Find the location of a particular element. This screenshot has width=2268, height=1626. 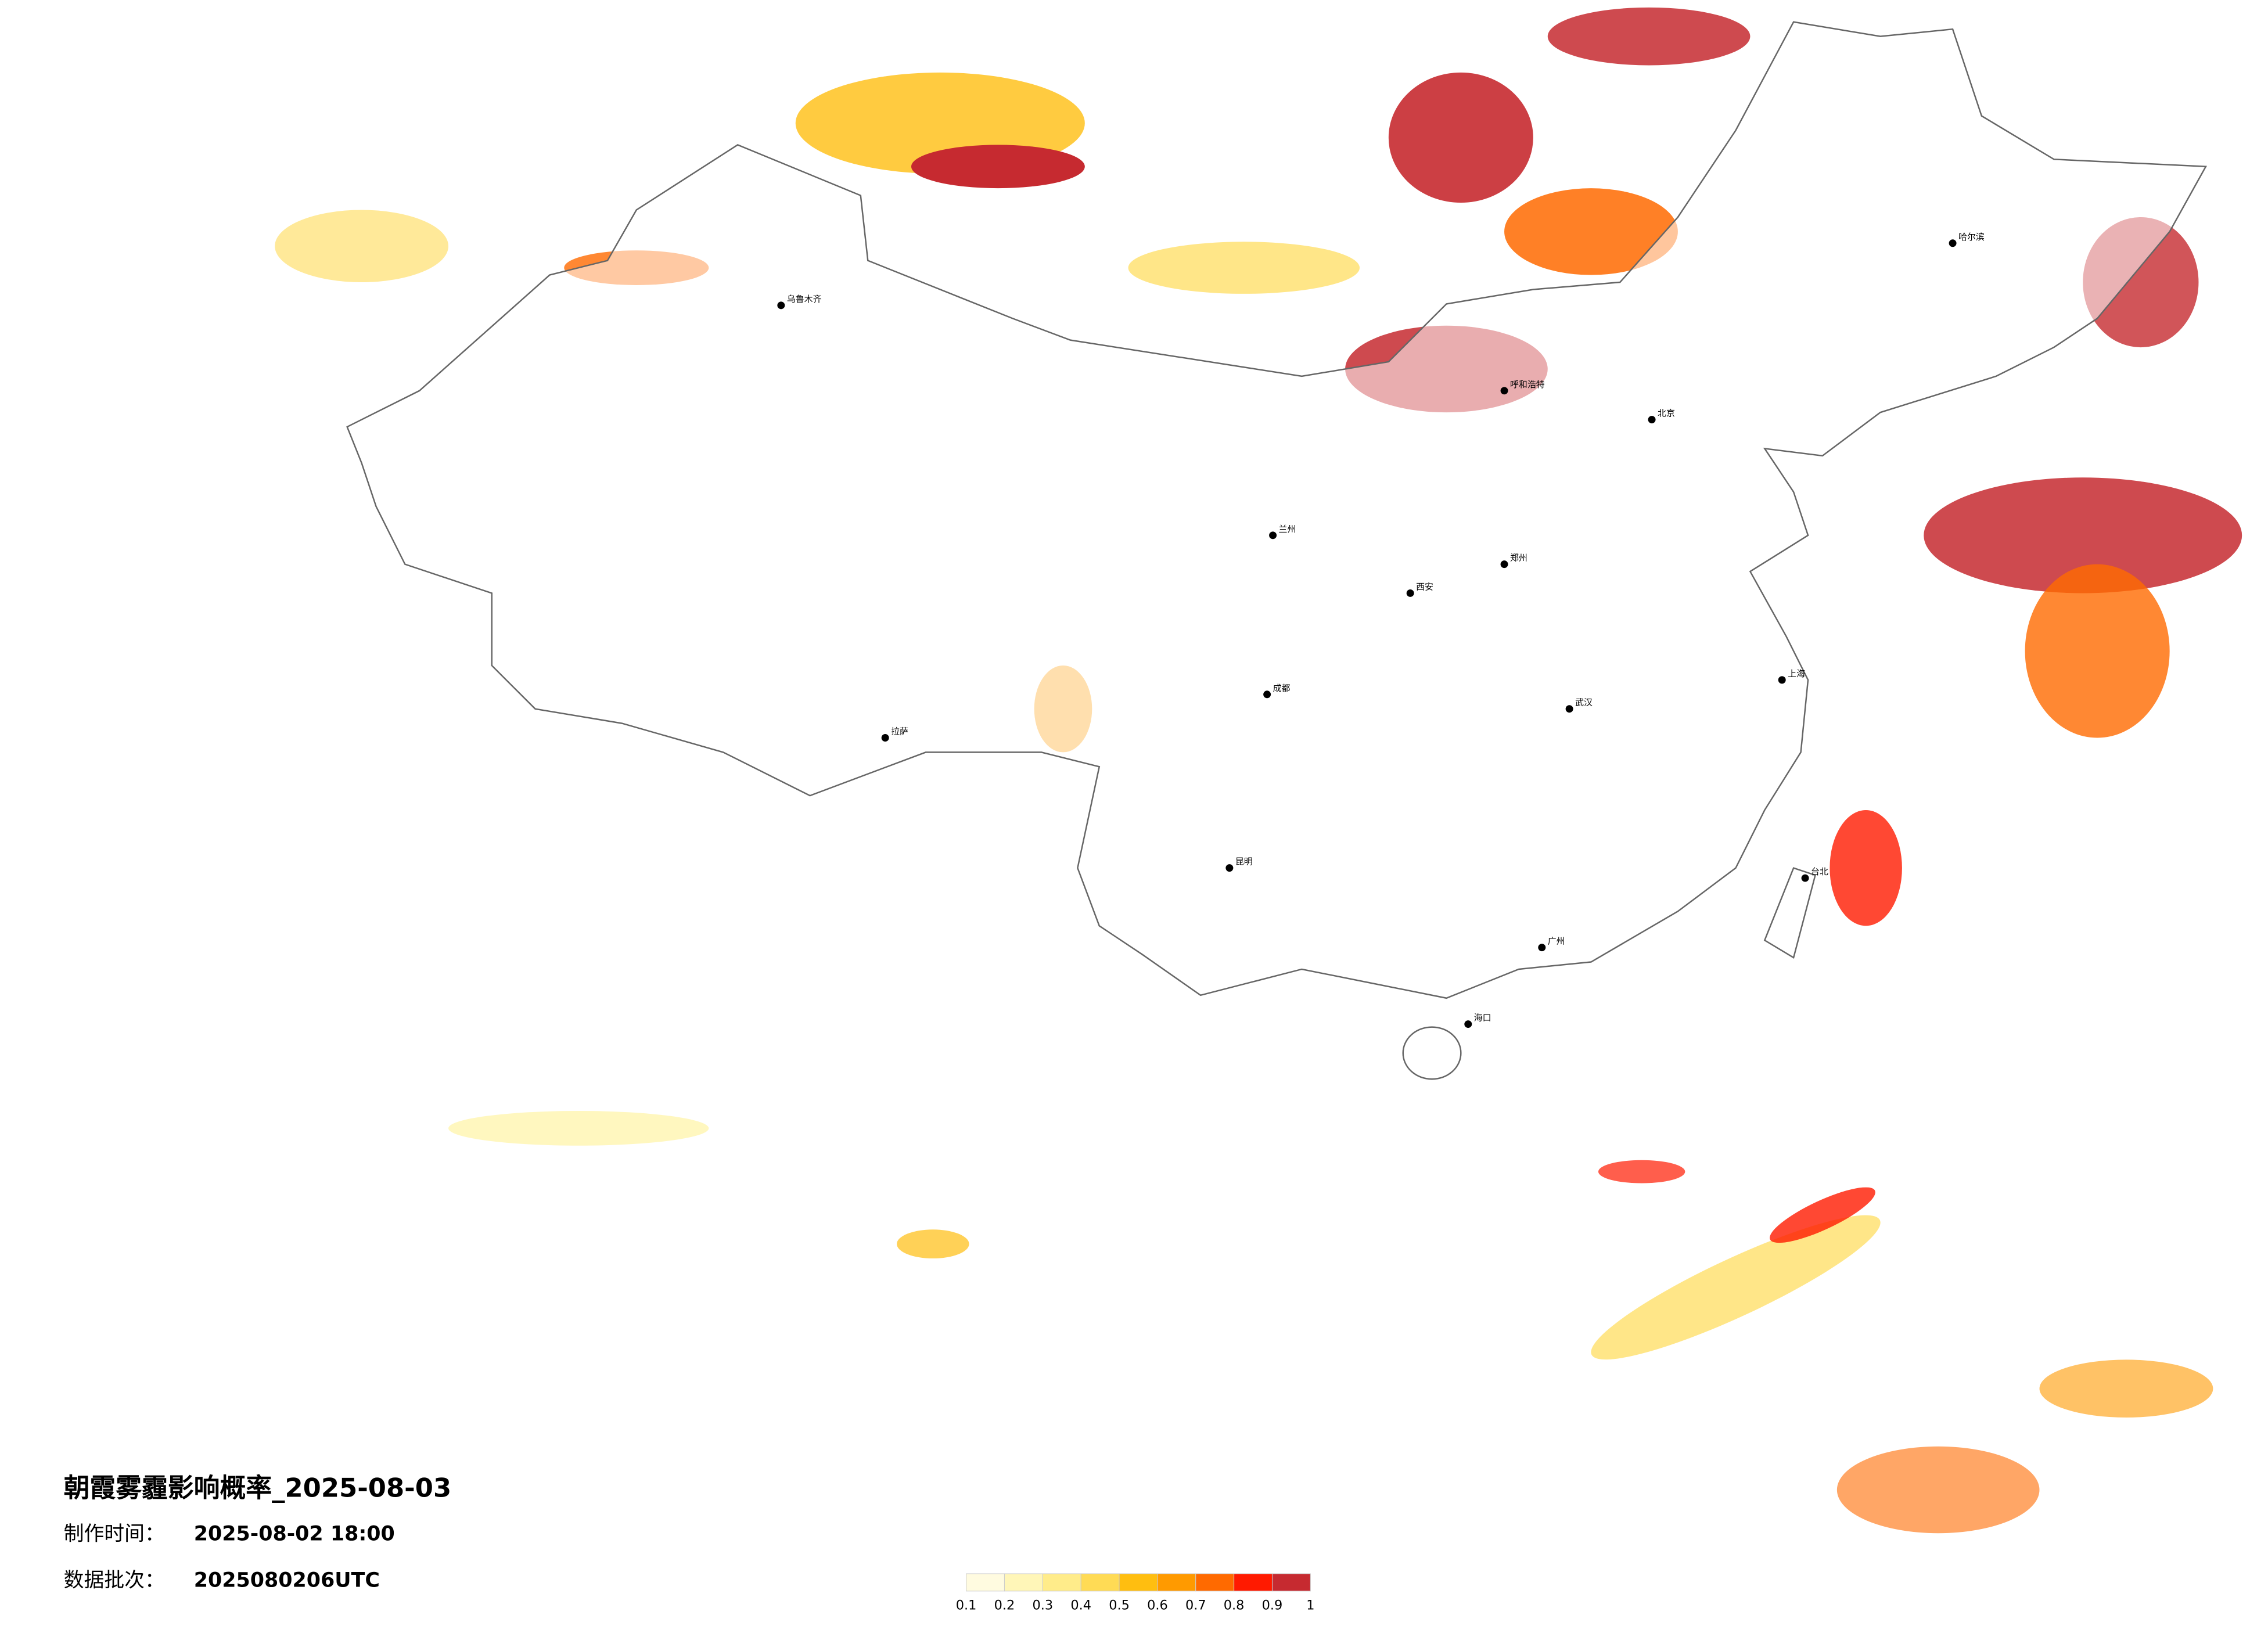

info-value: 2025-08-02 18:00 is located at coordinates (294, 1534).